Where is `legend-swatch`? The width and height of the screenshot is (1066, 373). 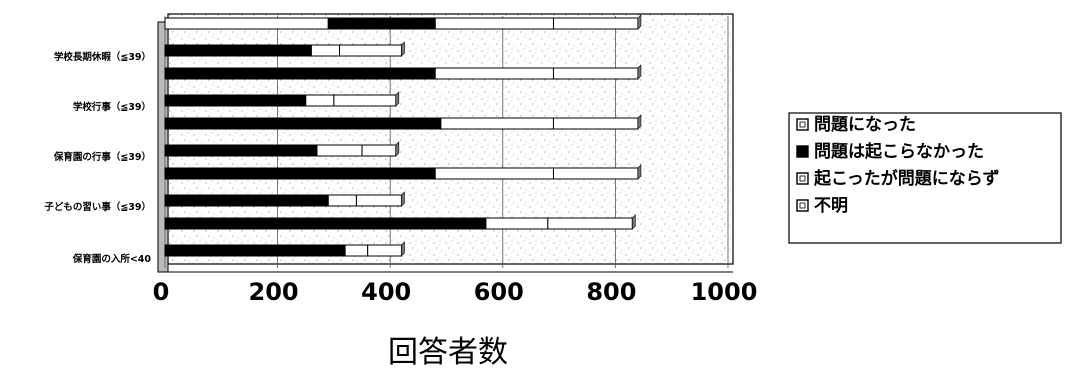
legend-swatch is located at coordinates (802, 151).